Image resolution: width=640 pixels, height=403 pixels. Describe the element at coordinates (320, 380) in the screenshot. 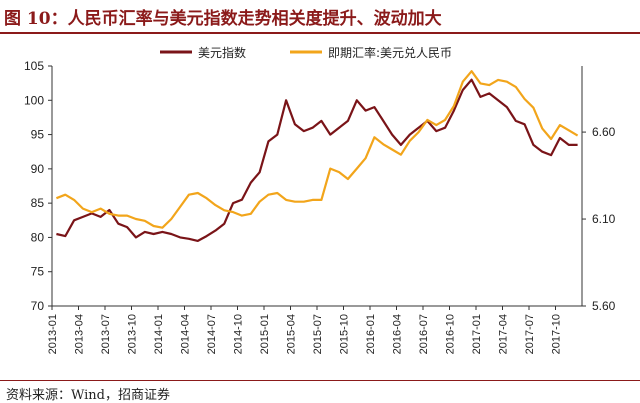

I see `footer-divider` at that location.